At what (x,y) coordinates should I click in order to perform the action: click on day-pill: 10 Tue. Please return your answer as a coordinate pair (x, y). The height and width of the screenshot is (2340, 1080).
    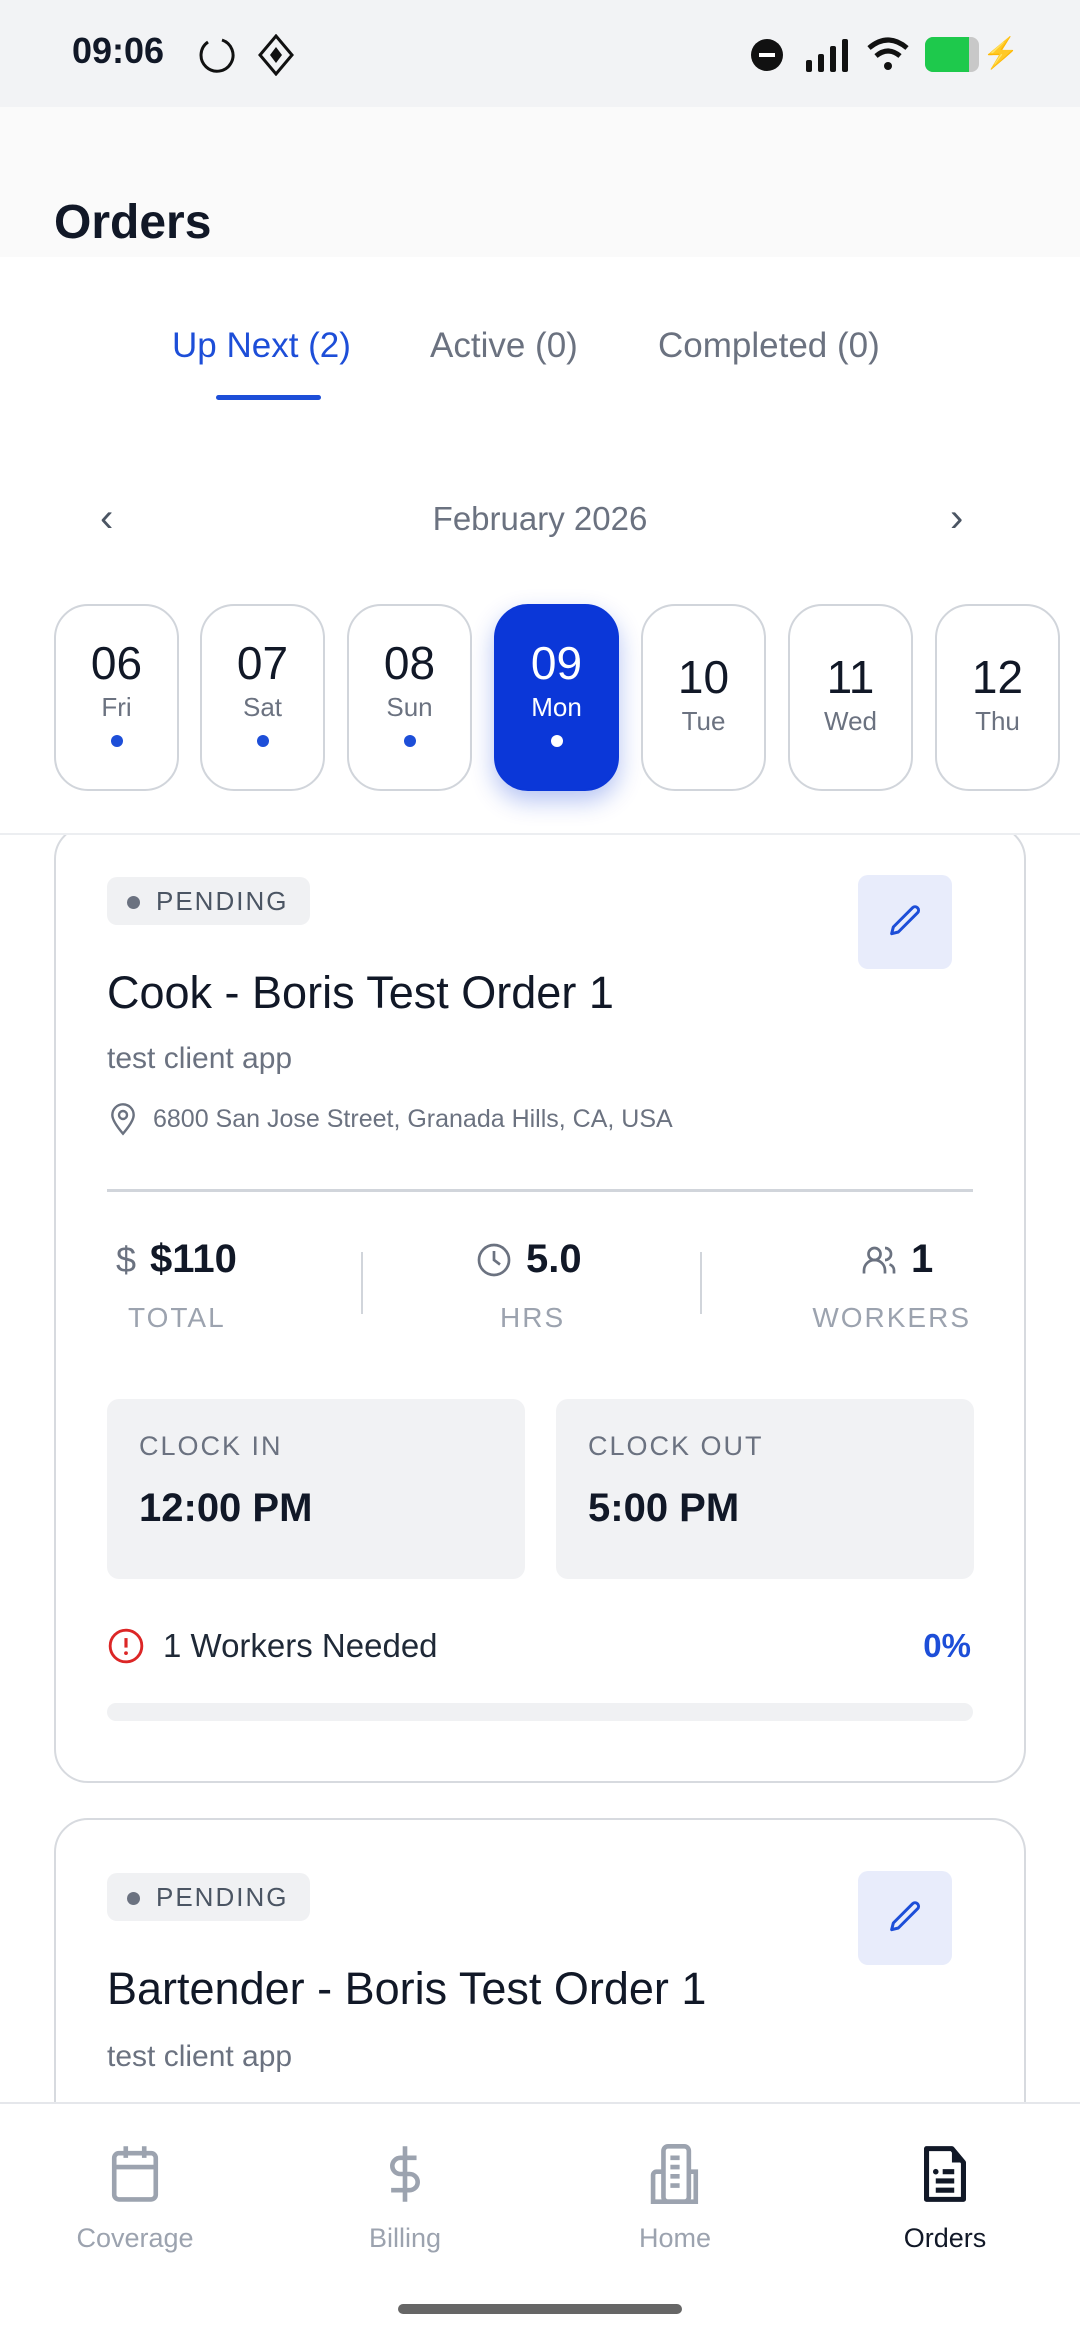
    Looking at the image, I should click on (703, 697).